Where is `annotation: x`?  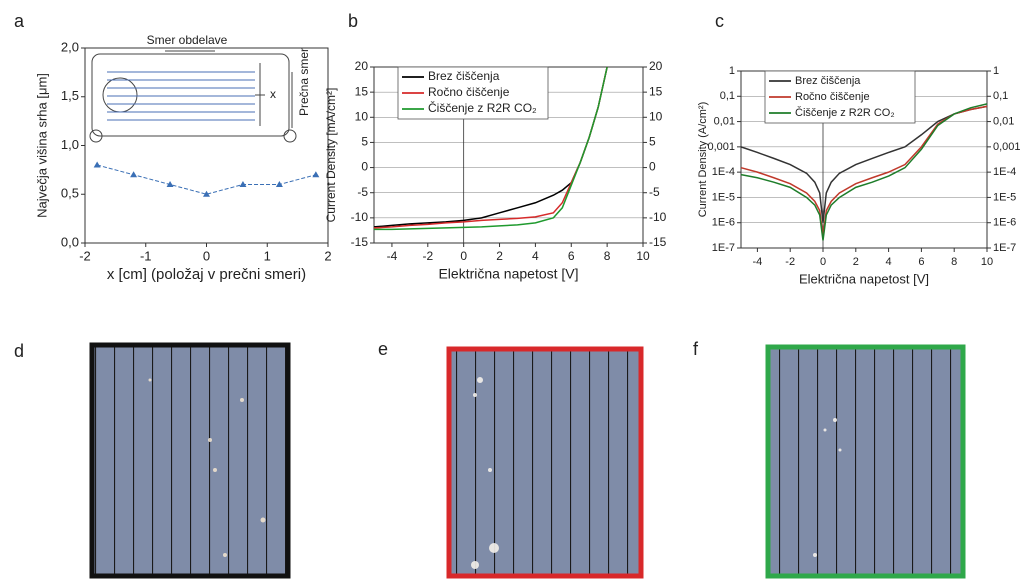
annotation: x is located at coordinates (273, 94).